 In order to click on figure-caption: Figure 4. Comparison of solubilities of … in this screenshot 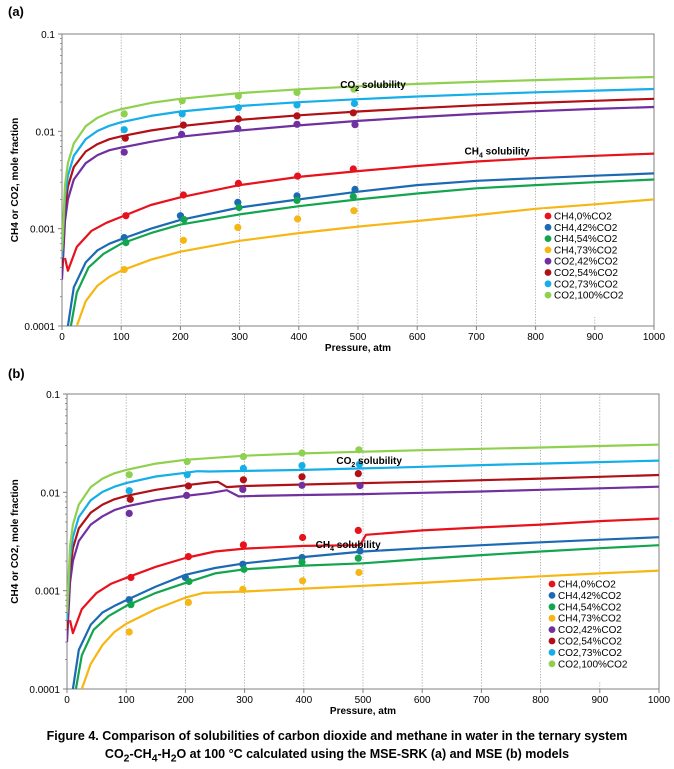, I will do `click(337, 748)`.